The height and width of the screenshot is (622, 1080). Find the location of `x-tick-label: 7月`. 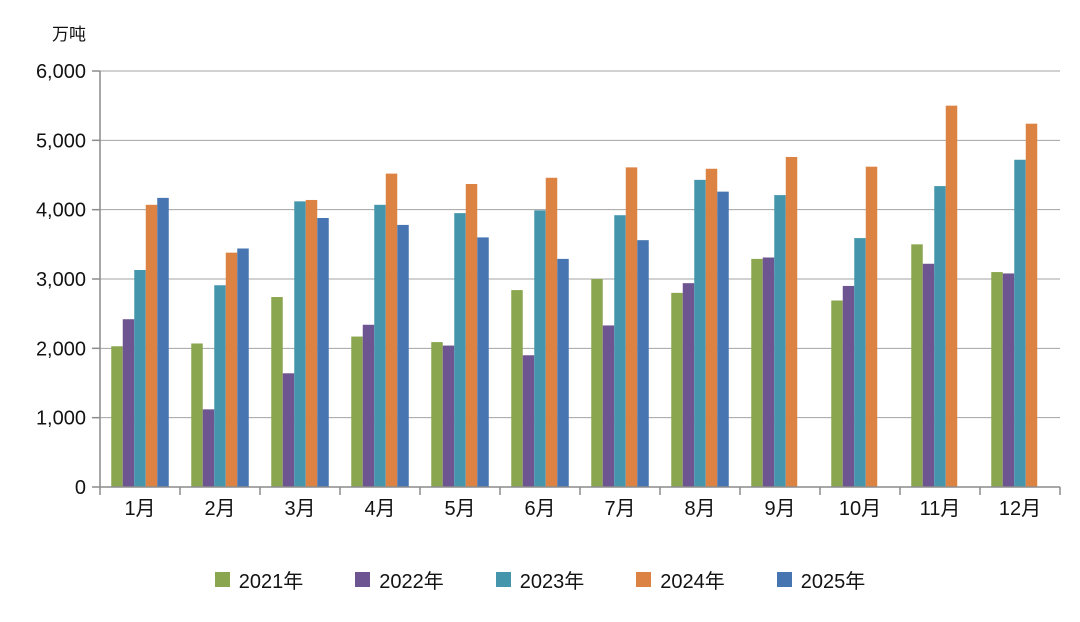

x-tick-label: 7月 is located at coordinates (619, 509).